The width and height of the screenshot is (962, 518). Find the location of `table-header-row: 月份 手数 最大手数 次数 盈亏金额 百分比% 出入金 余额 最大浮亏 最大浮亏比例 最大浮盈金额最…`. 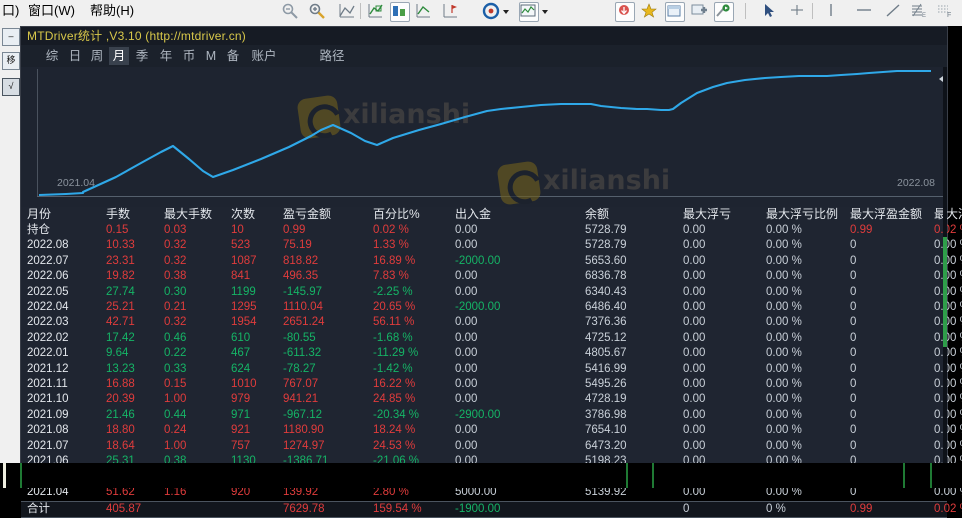

table-header-row: 月份 手数 最大手数 次数 盈亏金额 百分比% 出入金 余额 最大浮亏 最大浮亏比例 最大浮盈金额最… is located at coordinates (491, 214).